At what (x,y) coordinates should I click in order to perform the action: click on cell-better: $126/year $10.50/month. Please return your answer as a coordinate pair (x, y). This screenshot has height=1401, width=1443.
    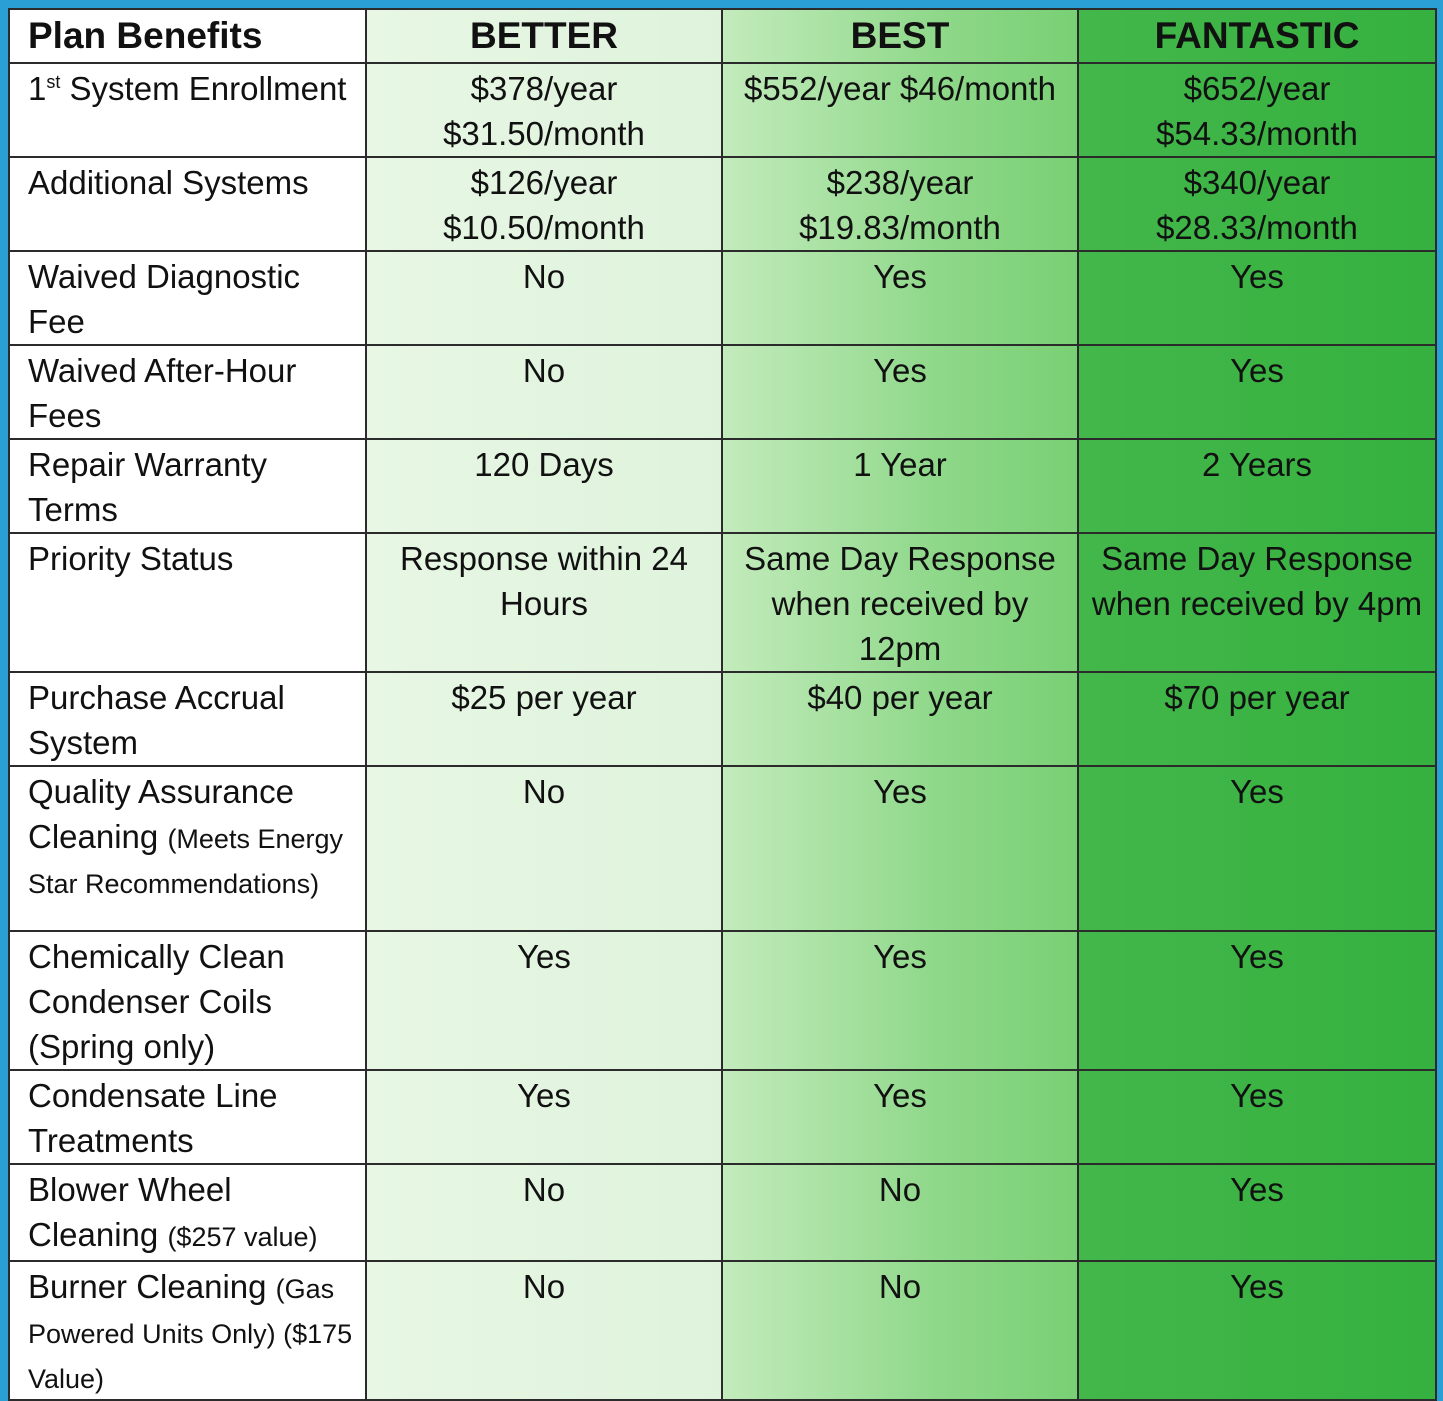
    Looking at the image, I should click on (544, 204).